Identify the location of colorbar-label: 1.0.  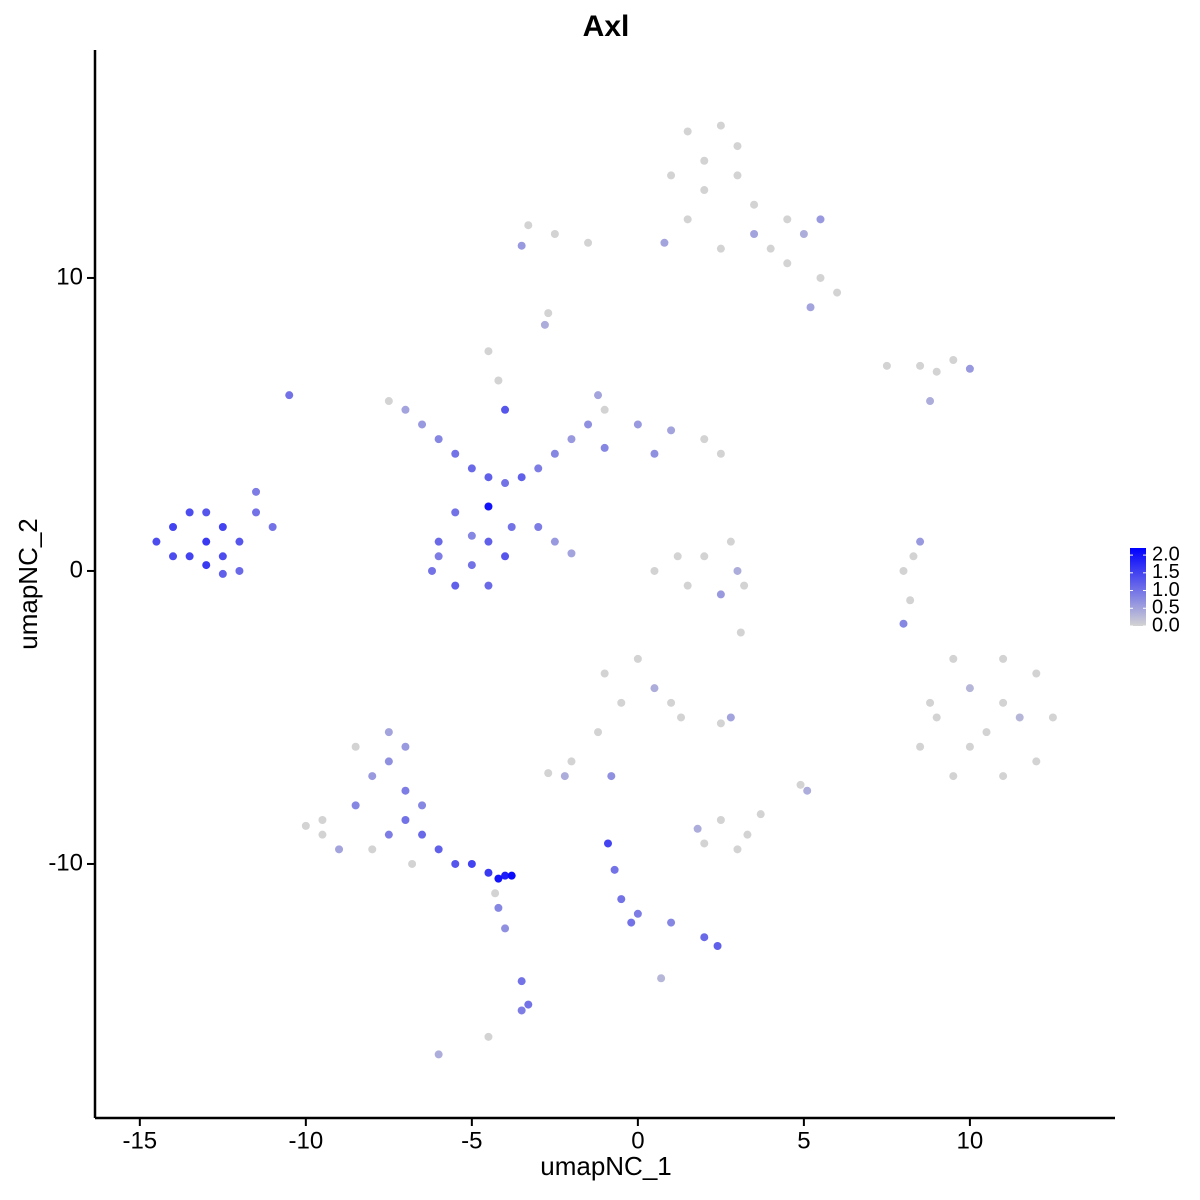
(1166, 590).